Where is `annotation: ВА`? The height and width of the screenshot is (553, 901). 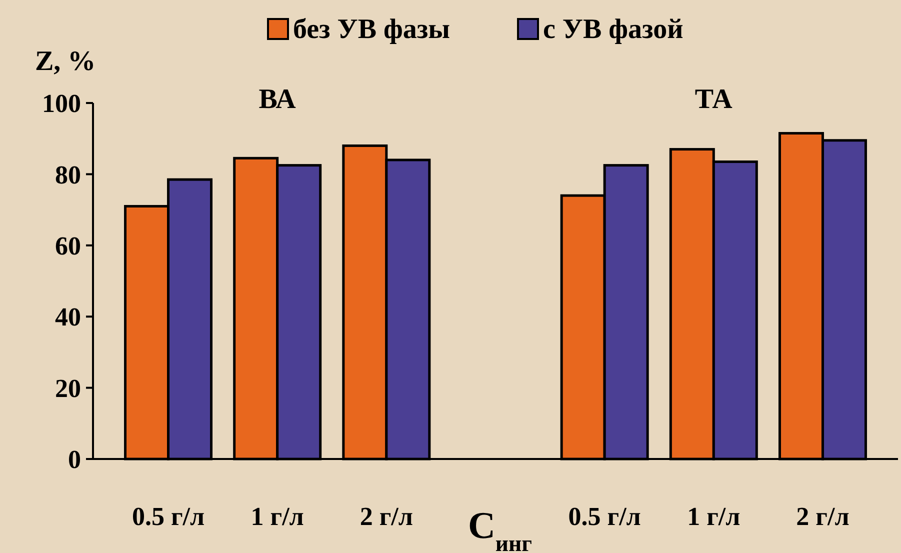 annotation: ВА is located at coordinates (277, 99).